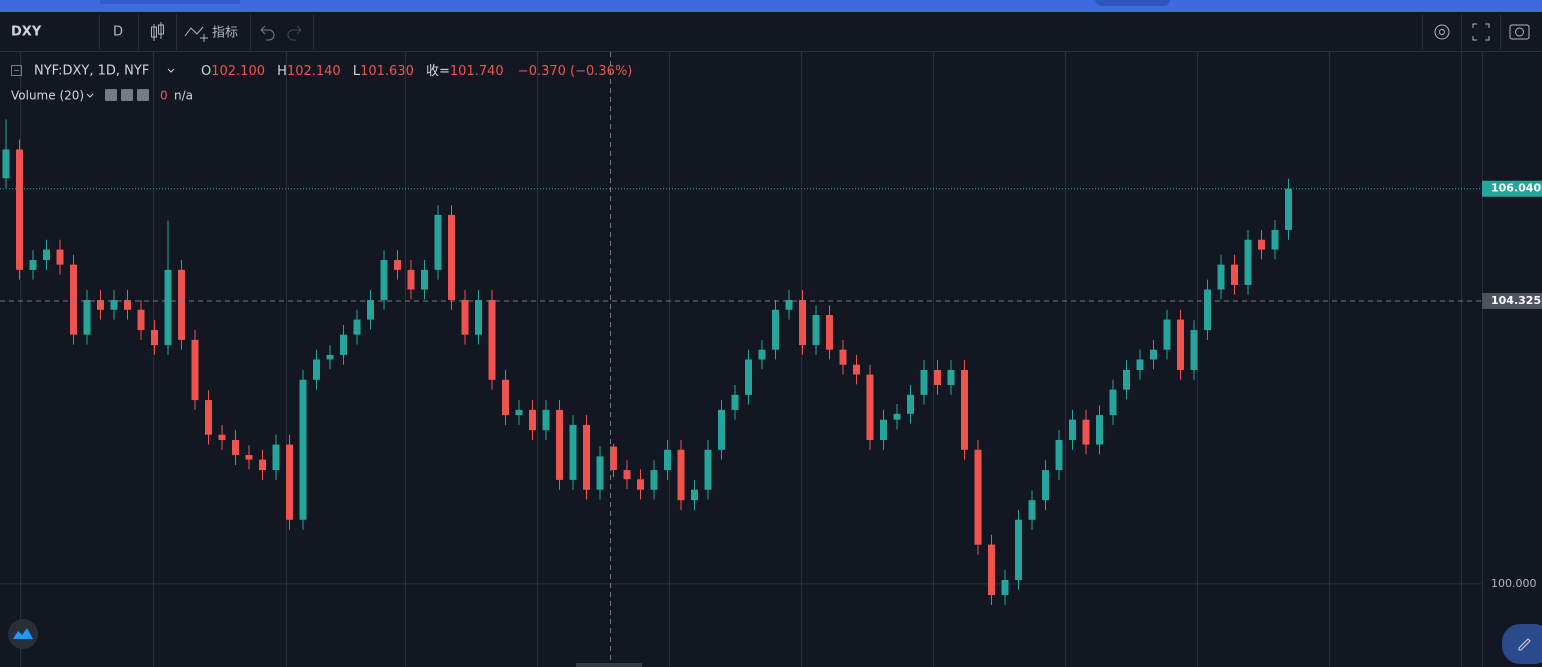  I want to click on toolbar: DXY D 指标, so click(771, 33).